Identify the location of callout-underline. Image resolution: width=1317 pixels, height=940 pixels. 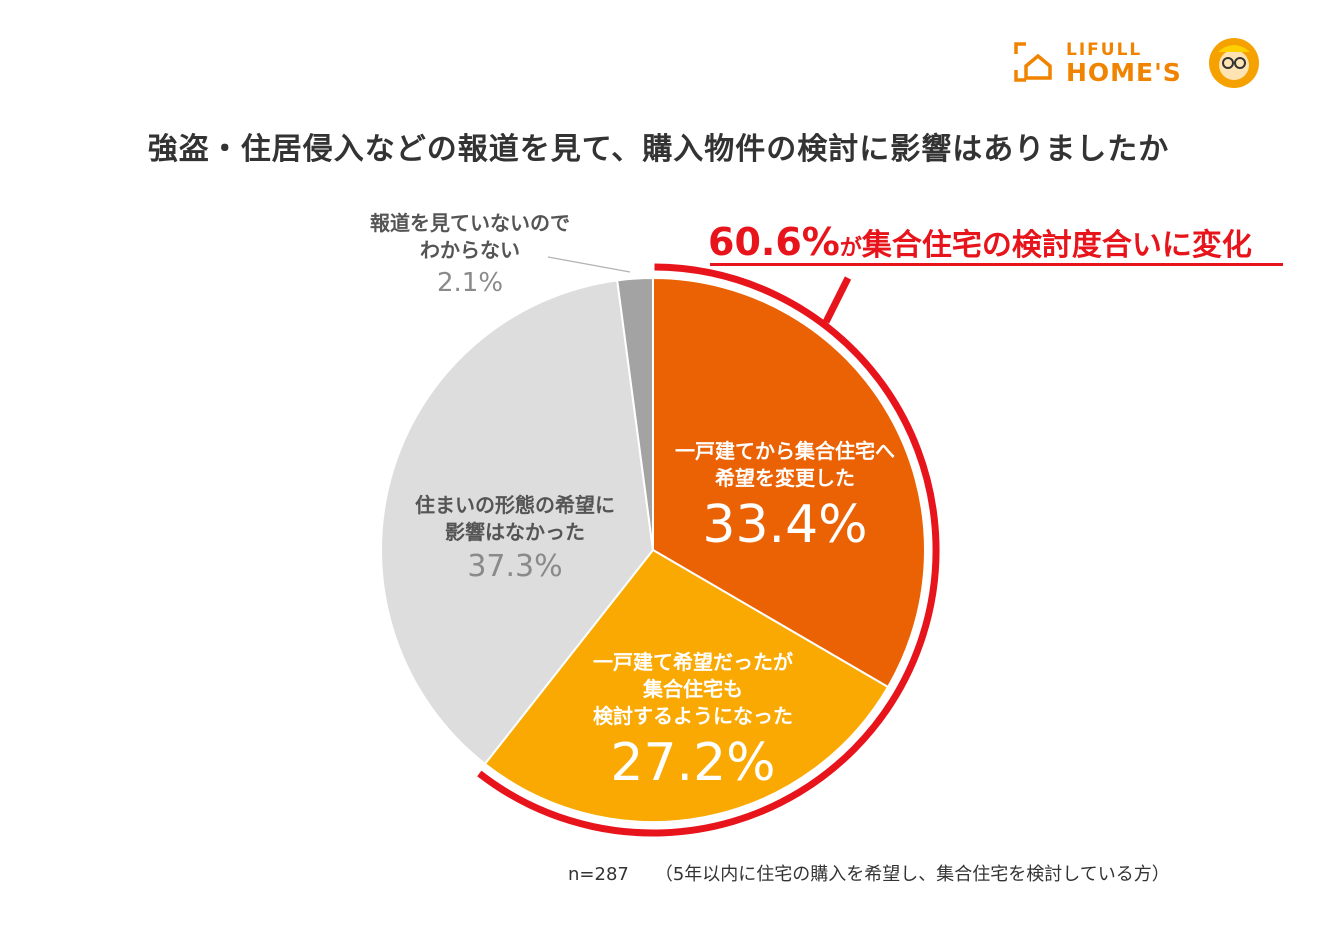
(996, 264).